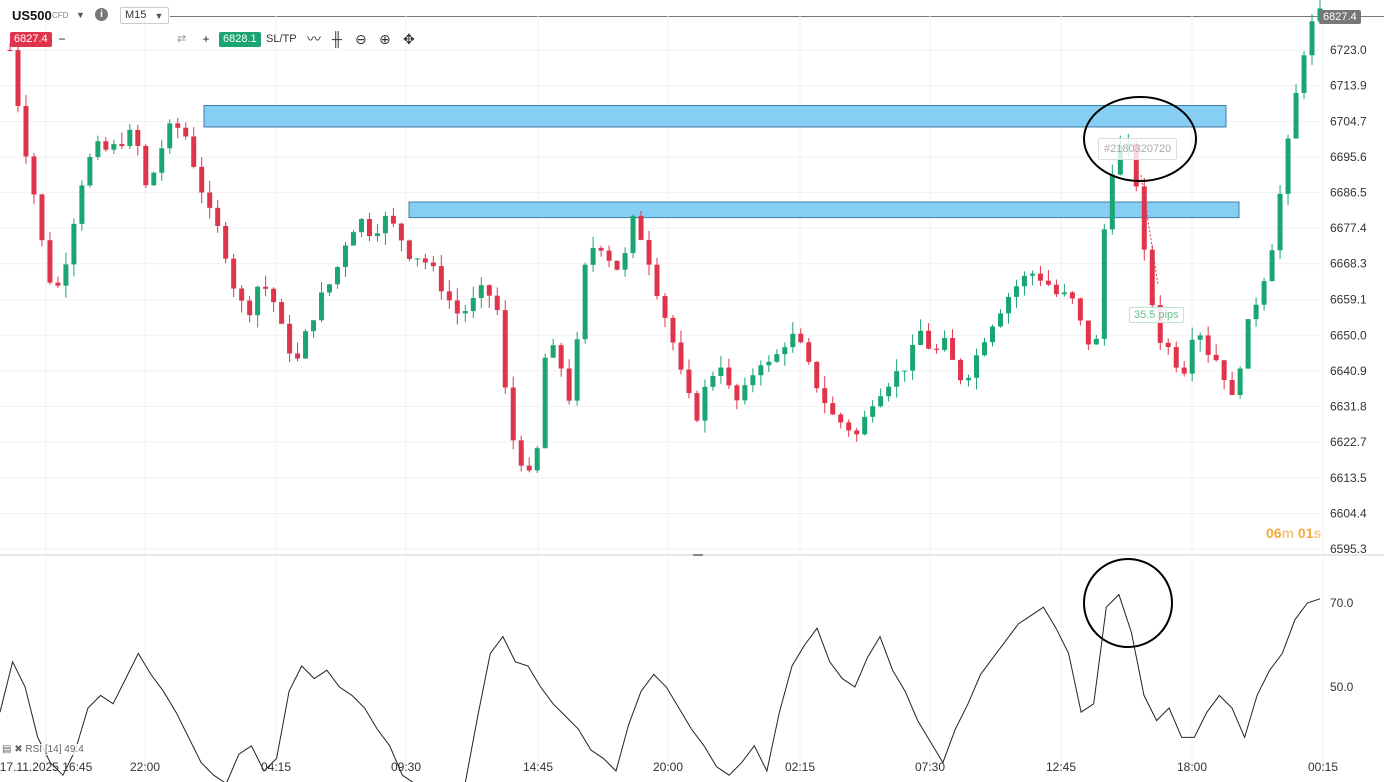 This screenshot has width=1384, height=782. Describe the element at coordinates (101, 14) in the screenshot. I see `info-icon: i` at that location.